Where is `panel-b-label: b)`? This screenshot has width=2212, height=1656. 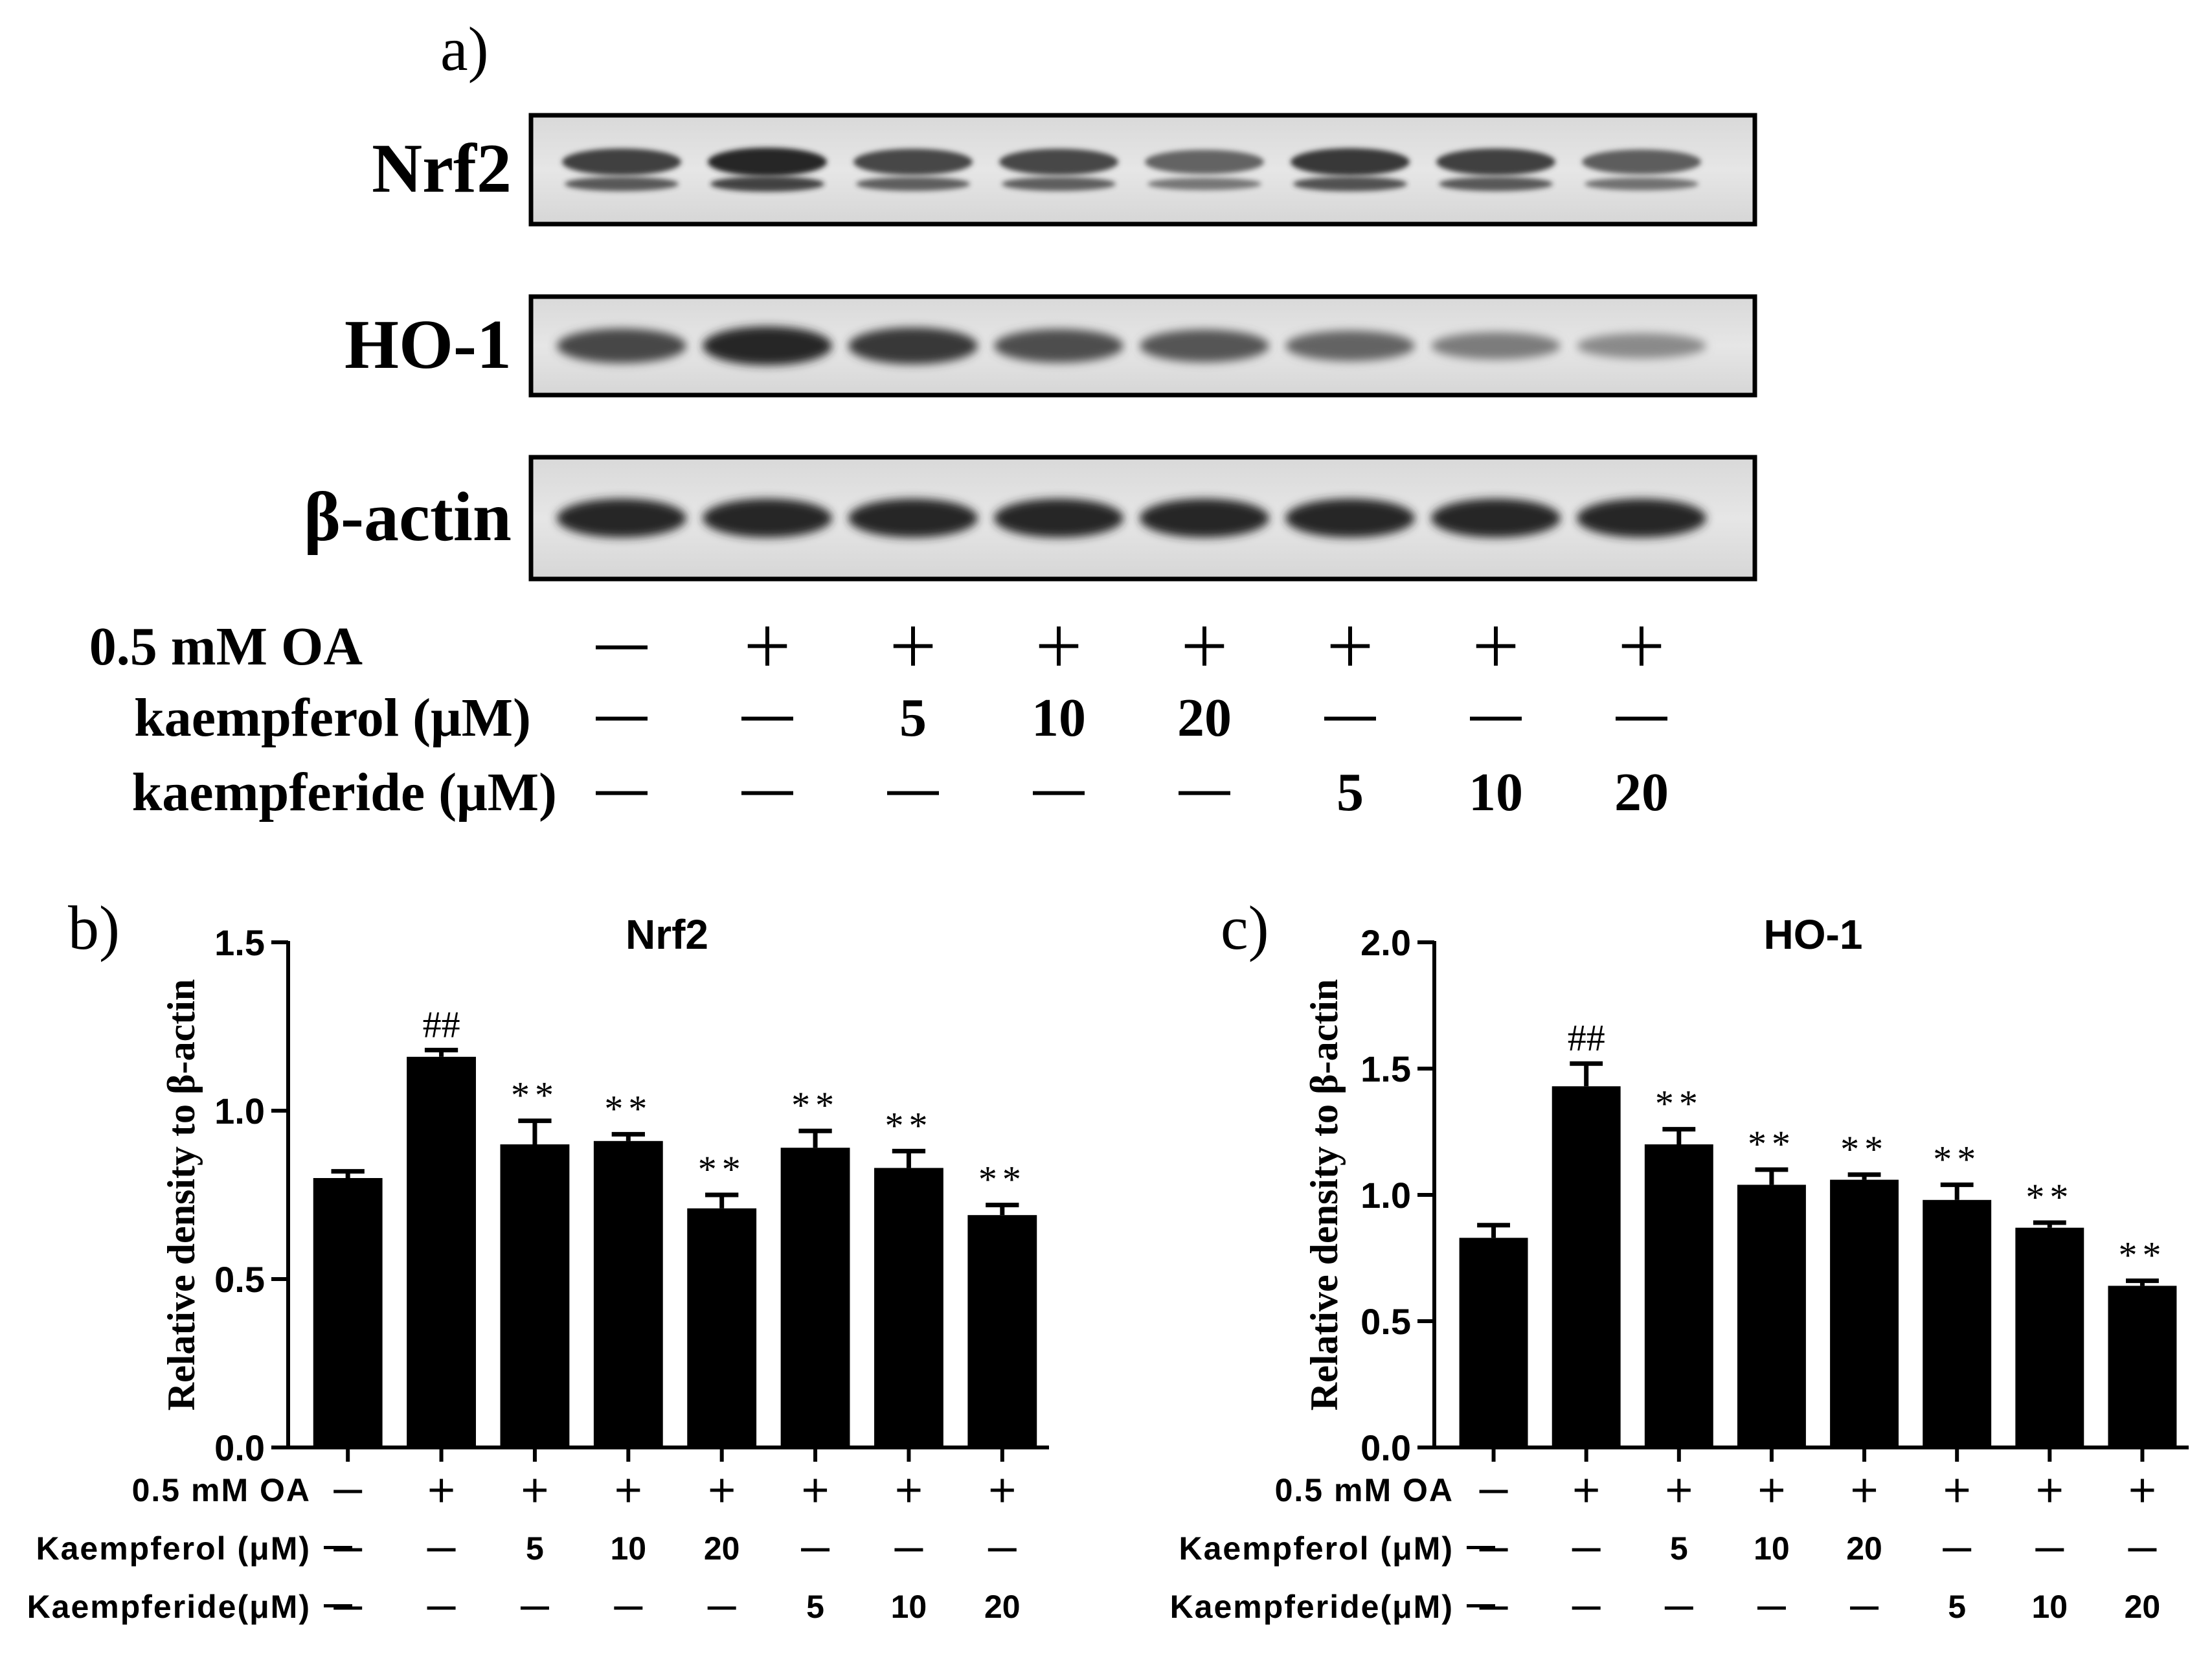 panel-b-label: b) is located at coordinates (94, 928).